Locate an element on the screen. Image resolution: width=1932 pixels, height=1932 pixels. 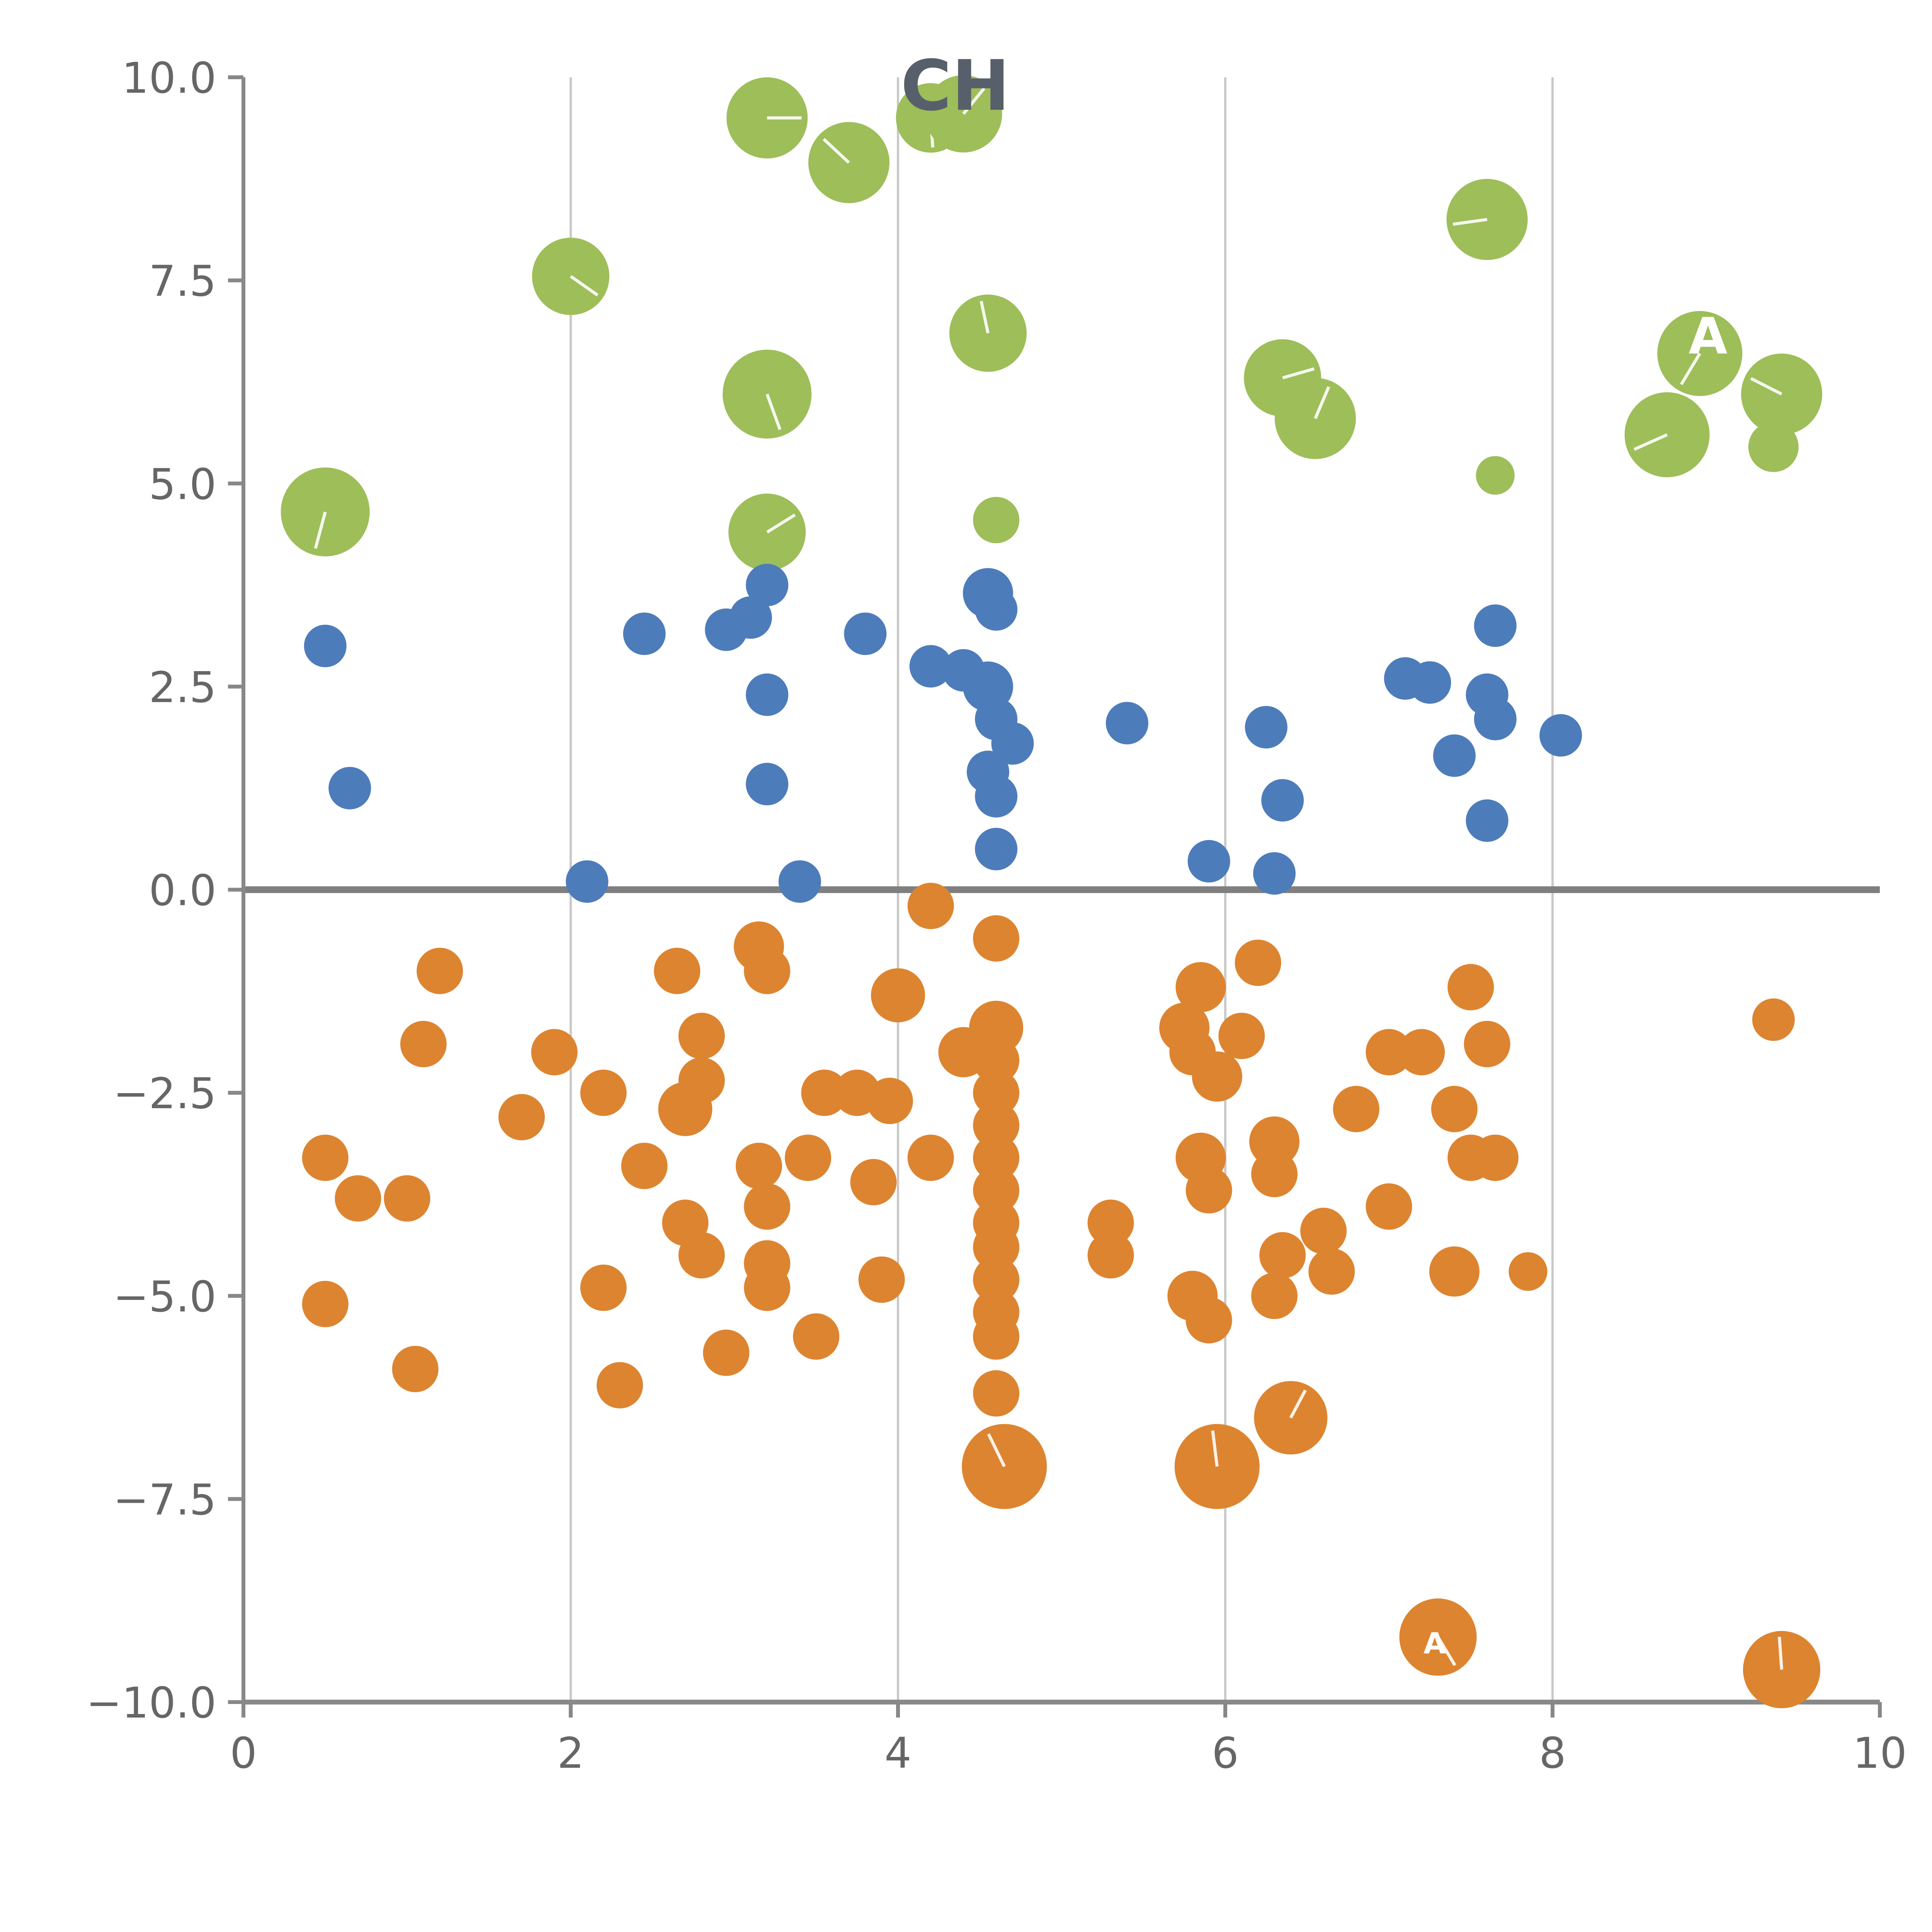
y-tick-label: −2.5 is located at coordinates (165, 1093).